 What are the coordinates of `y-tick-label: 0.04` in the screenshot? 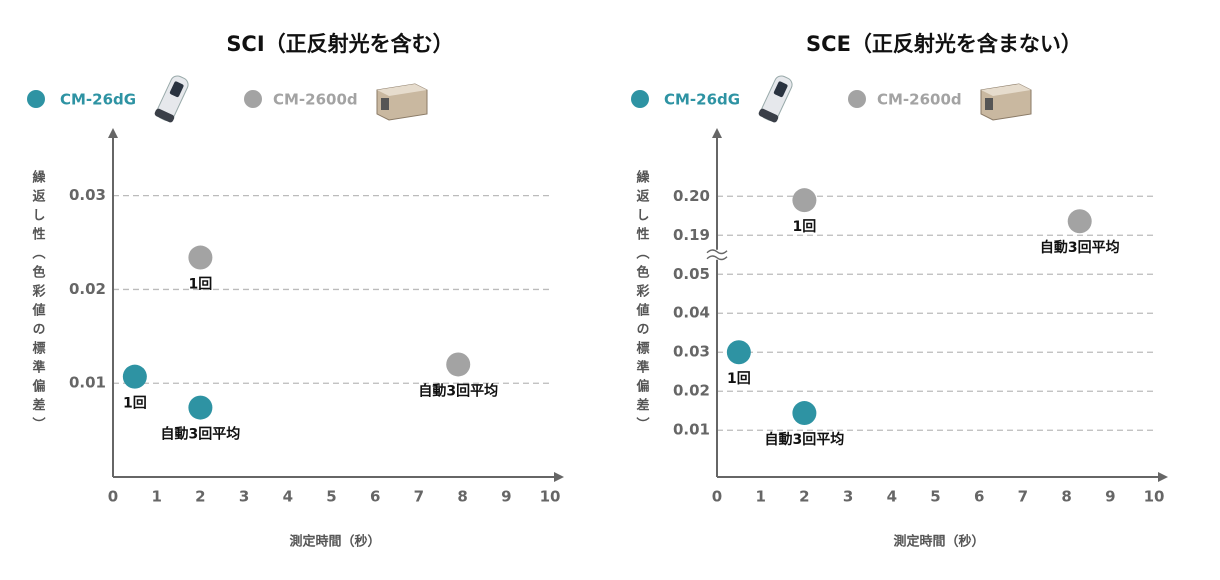 It's located at (691, 313).